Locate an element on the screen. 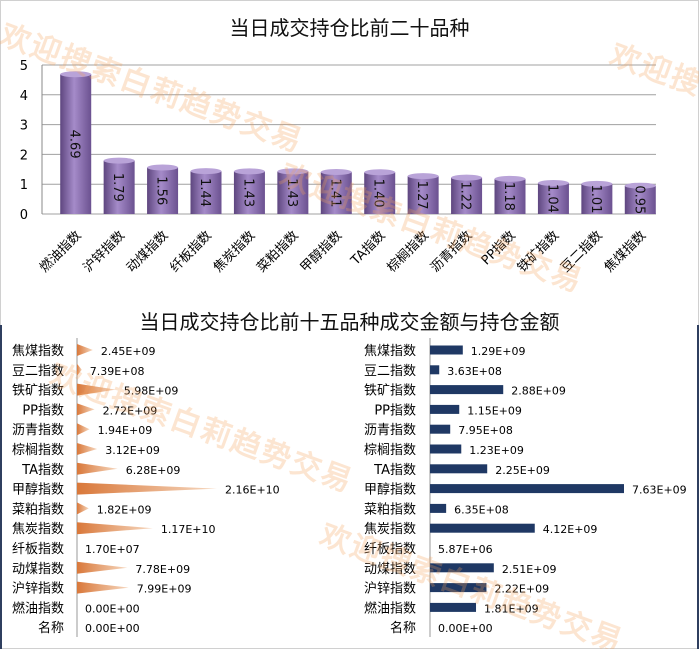  data-label: 2.72E+09 is located at coordinates (130, 410).